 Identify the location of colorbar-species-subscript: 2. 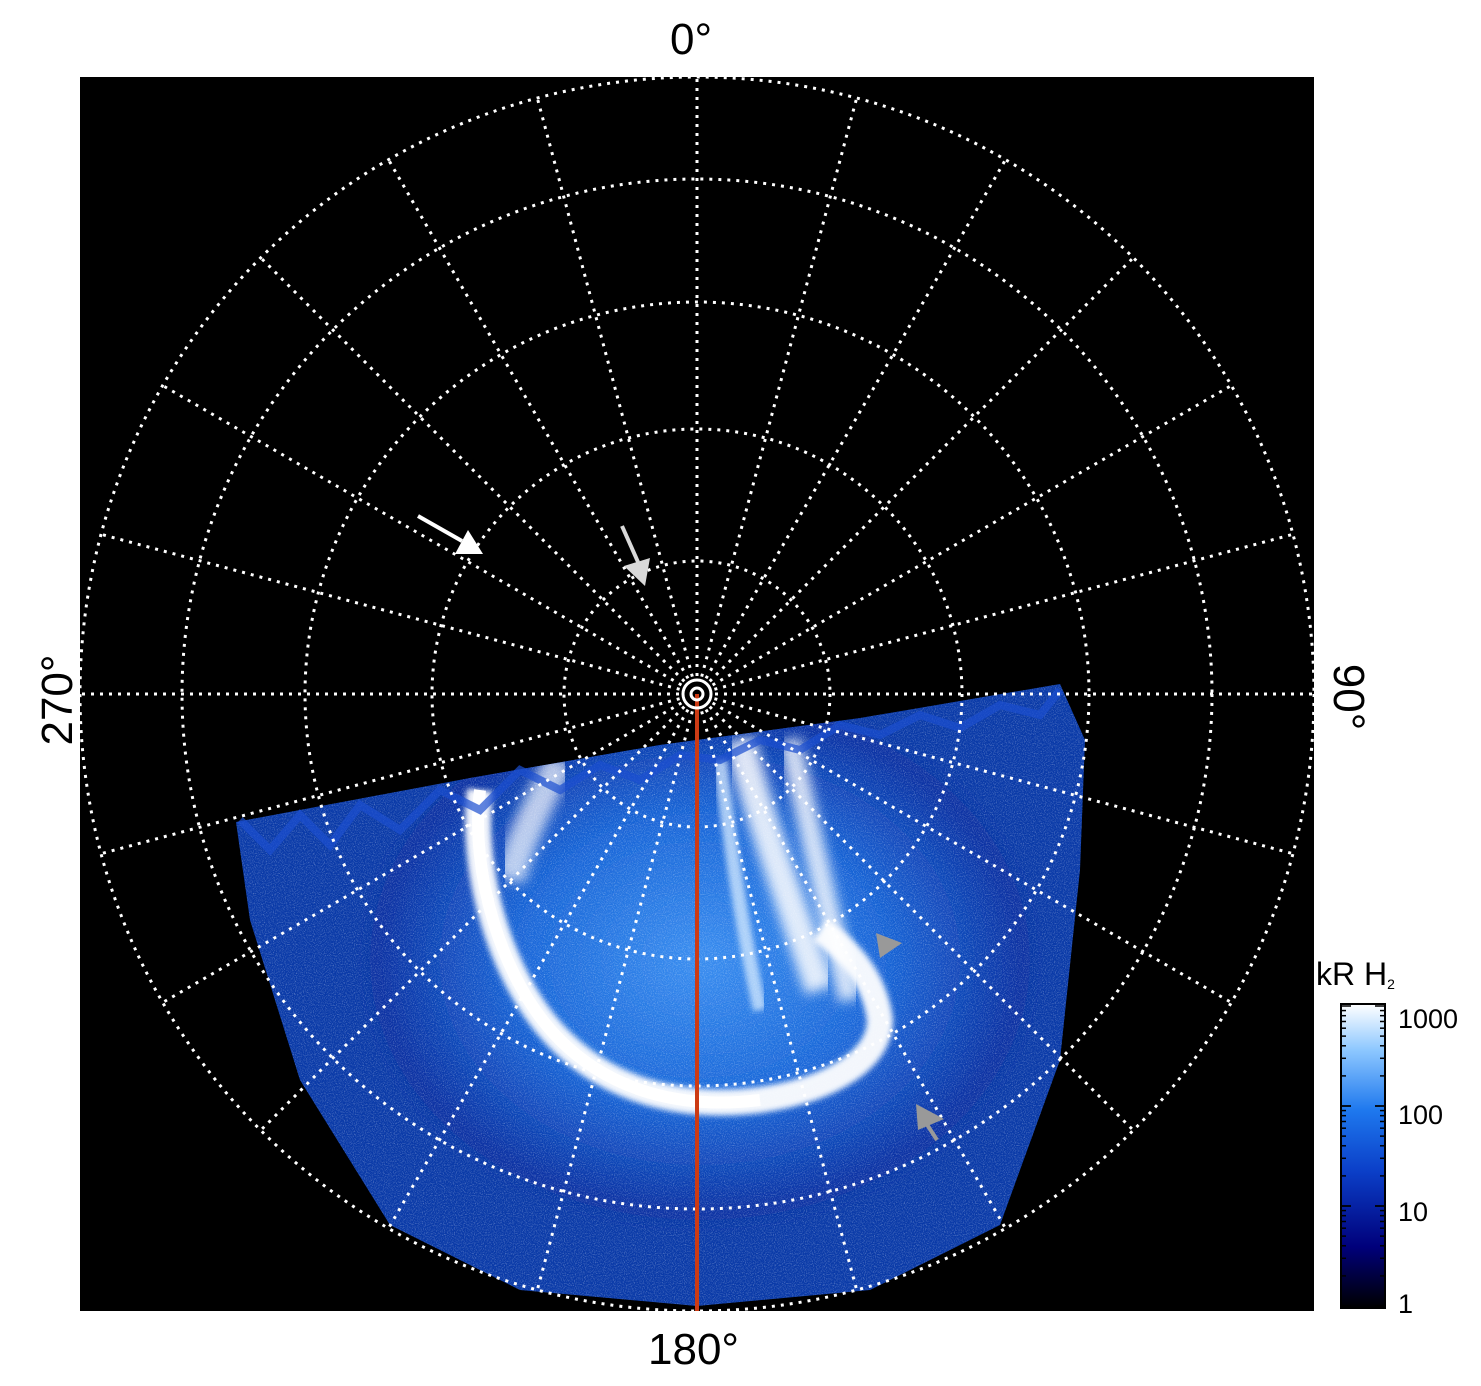
(1391, 984).